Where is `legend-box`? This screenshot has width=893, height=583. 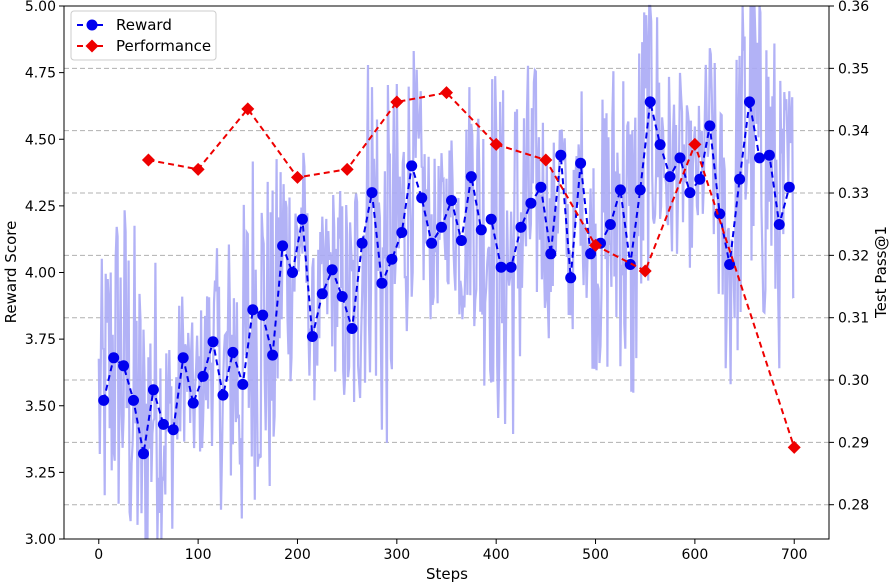
legend-box is located at coordinates (143, 35).